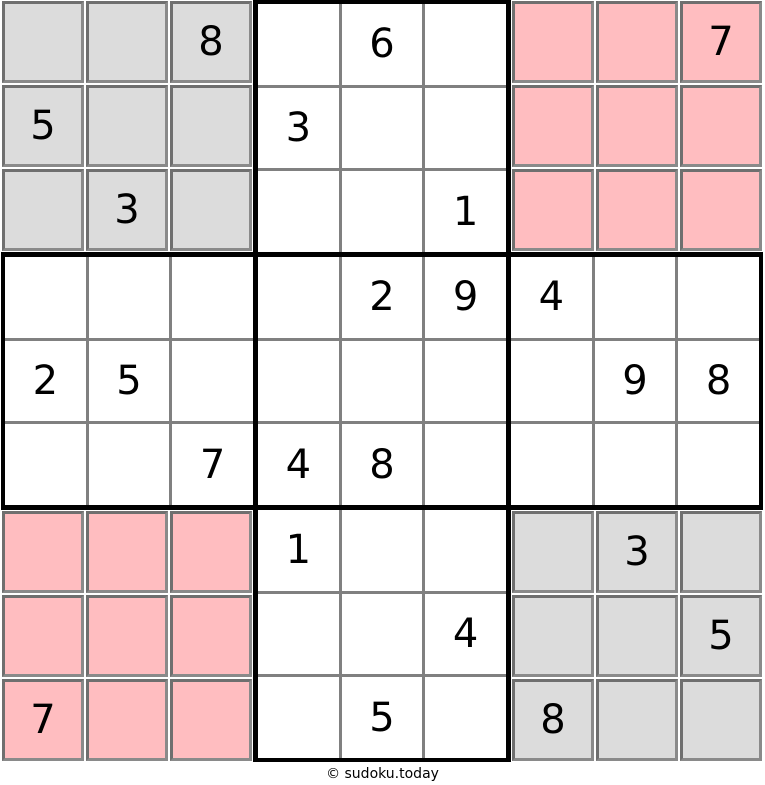  What do you see at coordinates (382, 211) in the screenshot?
I see `cell-r3c5` at bounding box center [382, 211].